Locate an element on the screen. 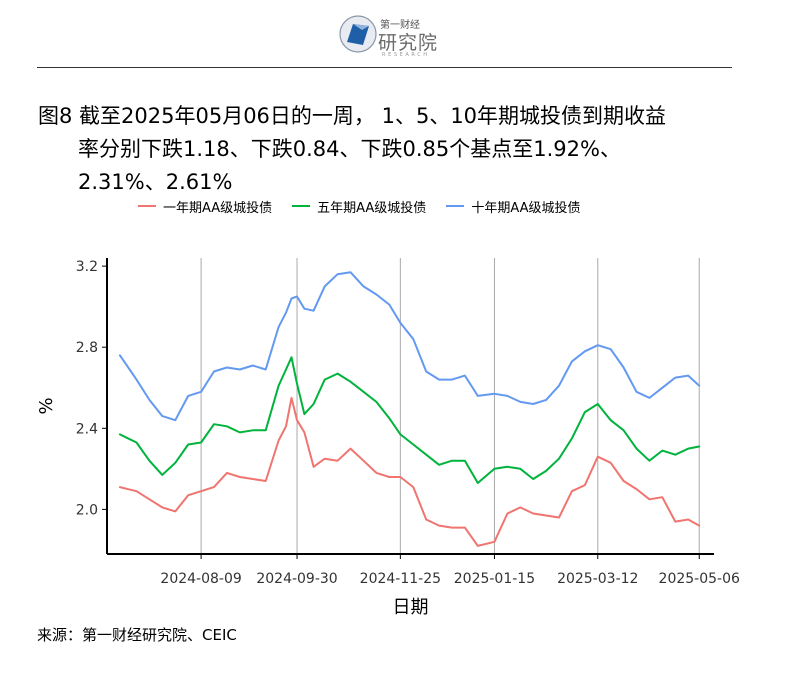  title-line-3: 2.31%、2.61% is located at coordinates (155, 182).